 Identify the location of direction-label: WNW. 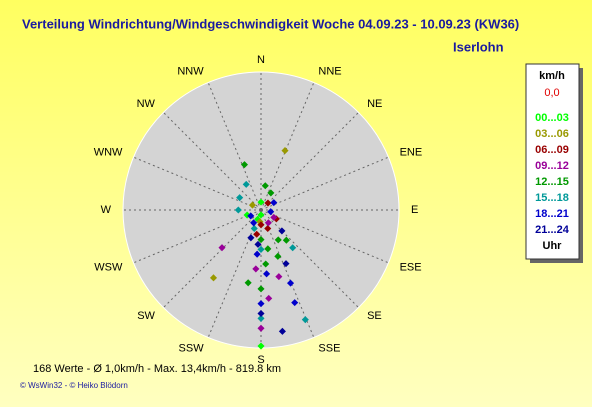
(108, 153).